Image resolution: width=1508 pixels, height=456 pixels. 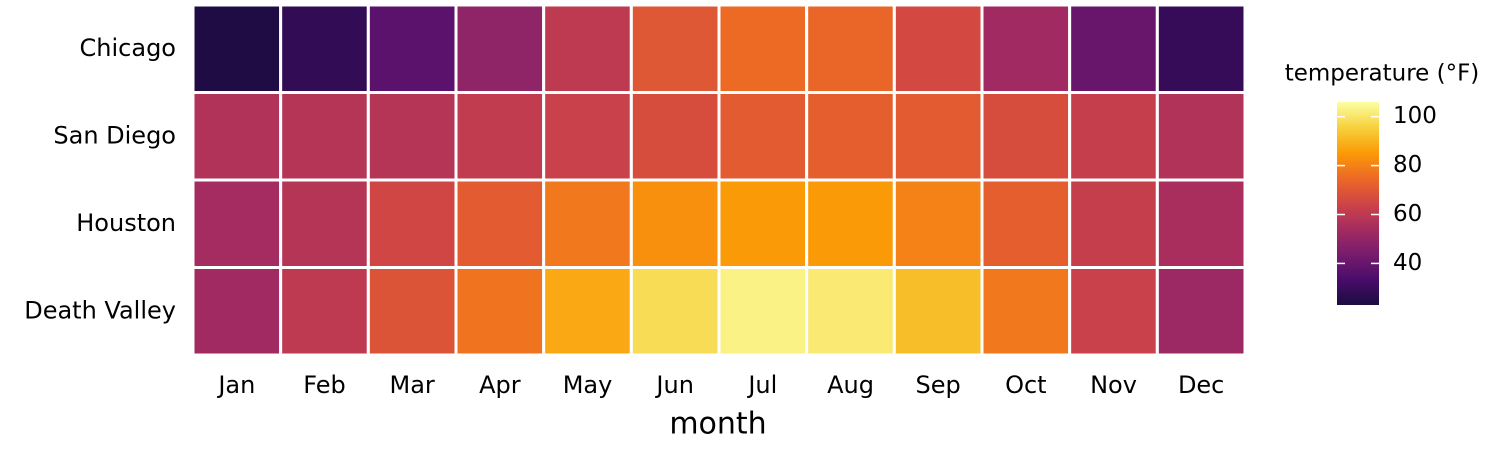 What do you see at coordinates (1026, 385) in the screenshot?
I see `x-tick-label: Oct` at bounding box center [1026, 385].